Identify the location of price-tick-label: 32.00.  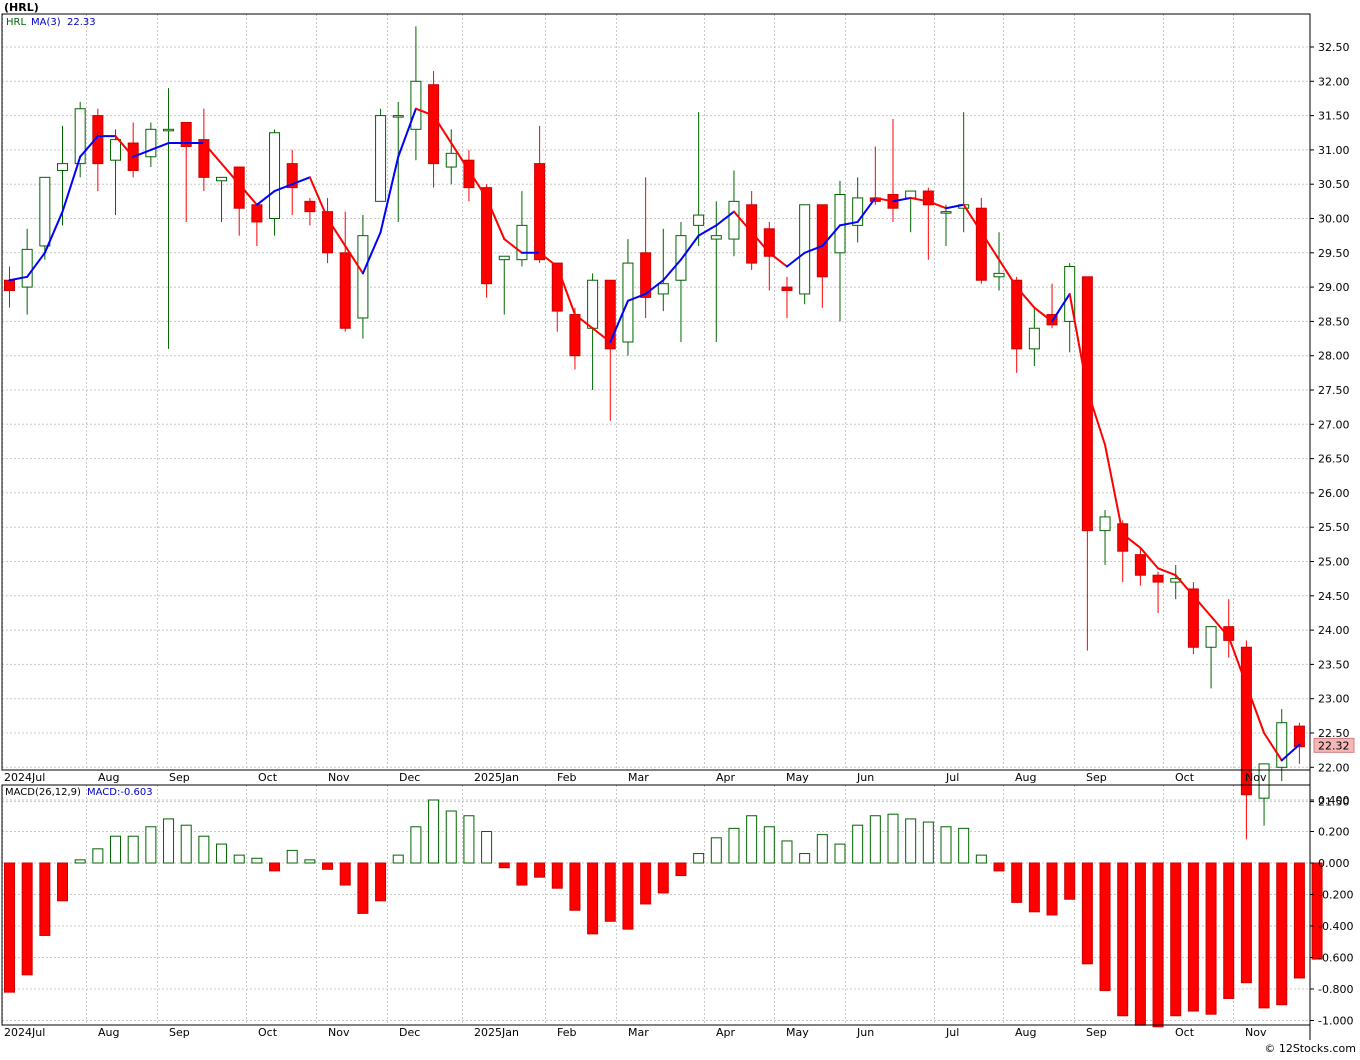
(1334, 81).